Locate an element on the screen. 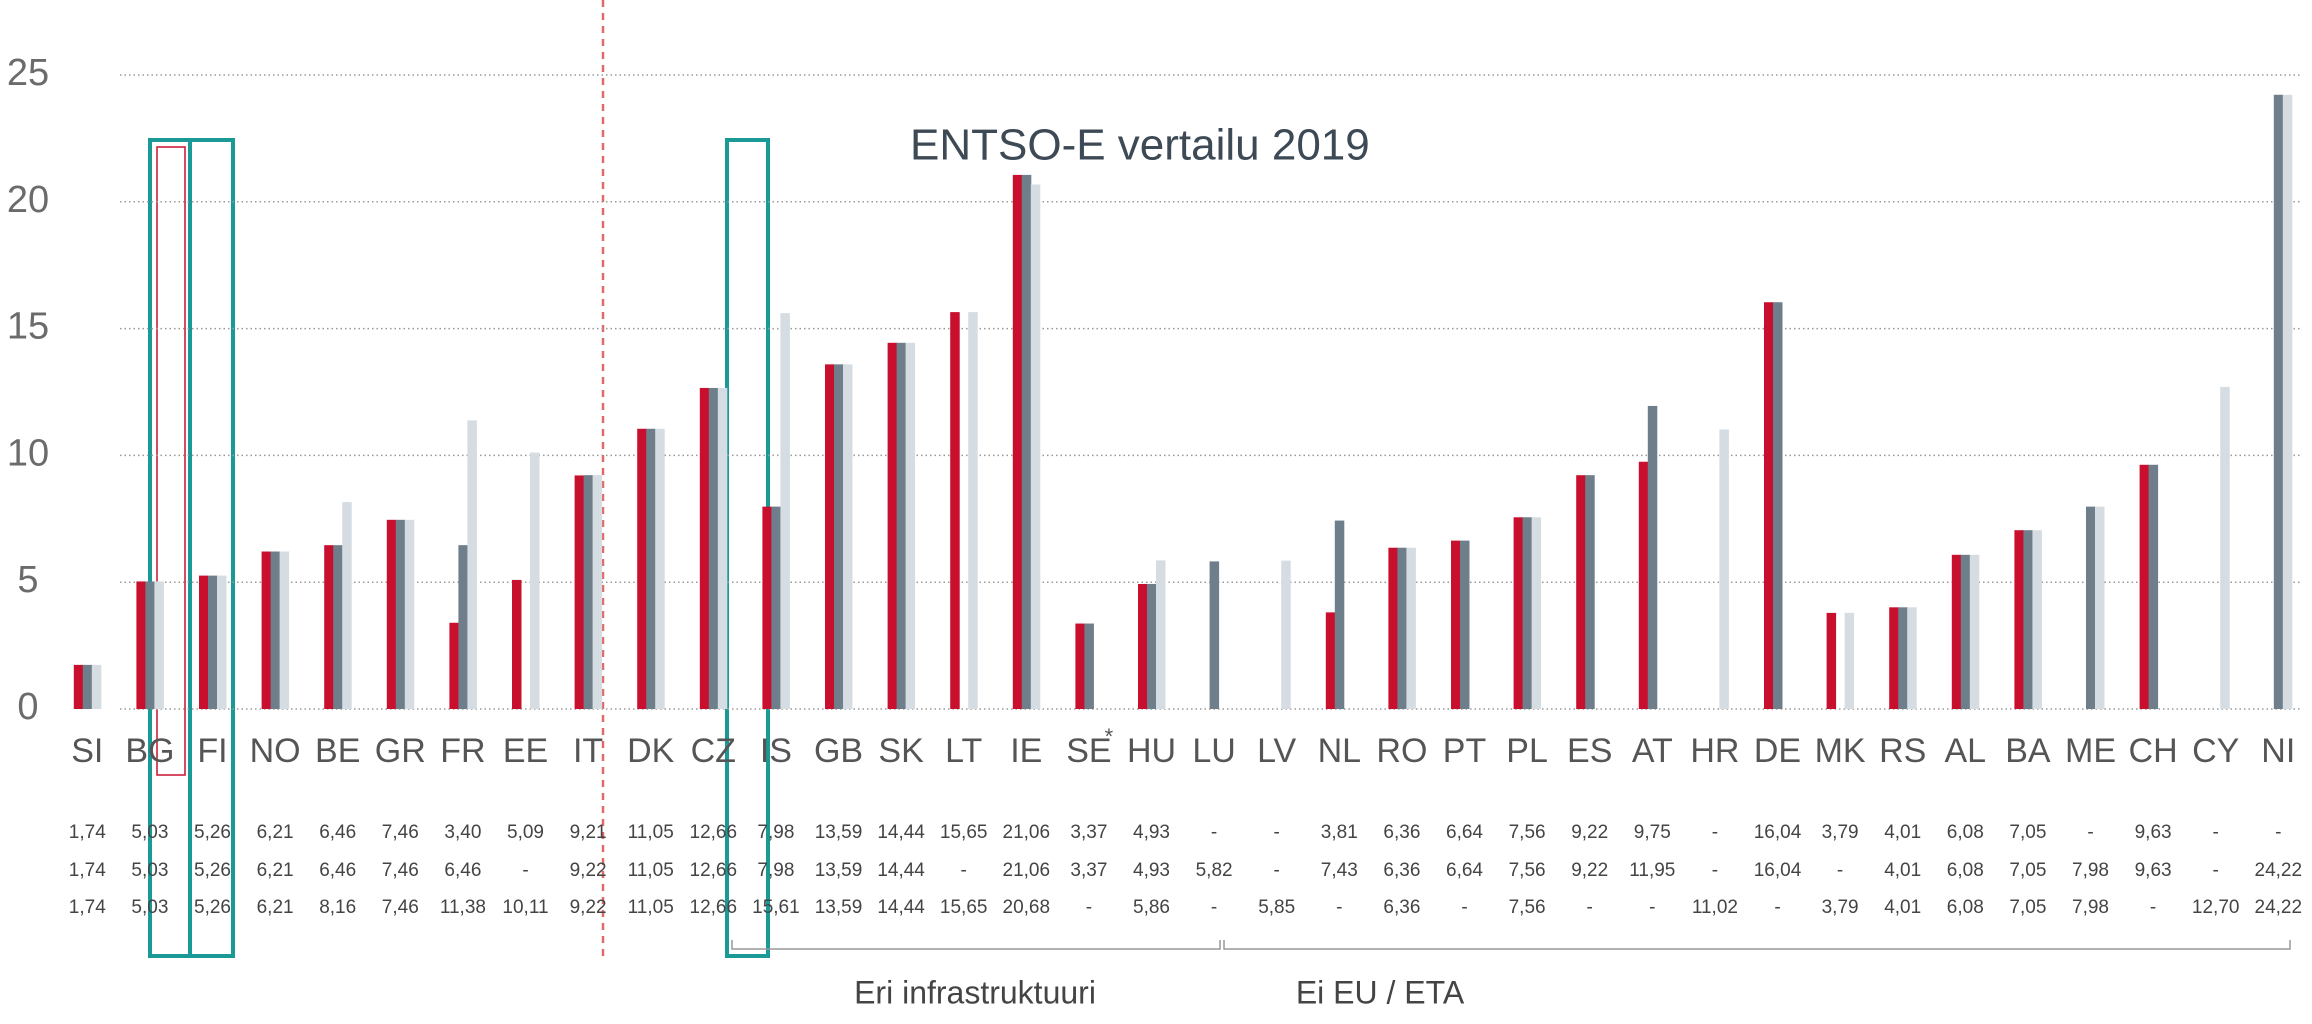 The height and width of the screenshot is (1024, 2312). x-tick-label: PT is located at coordinates (1464, 751).